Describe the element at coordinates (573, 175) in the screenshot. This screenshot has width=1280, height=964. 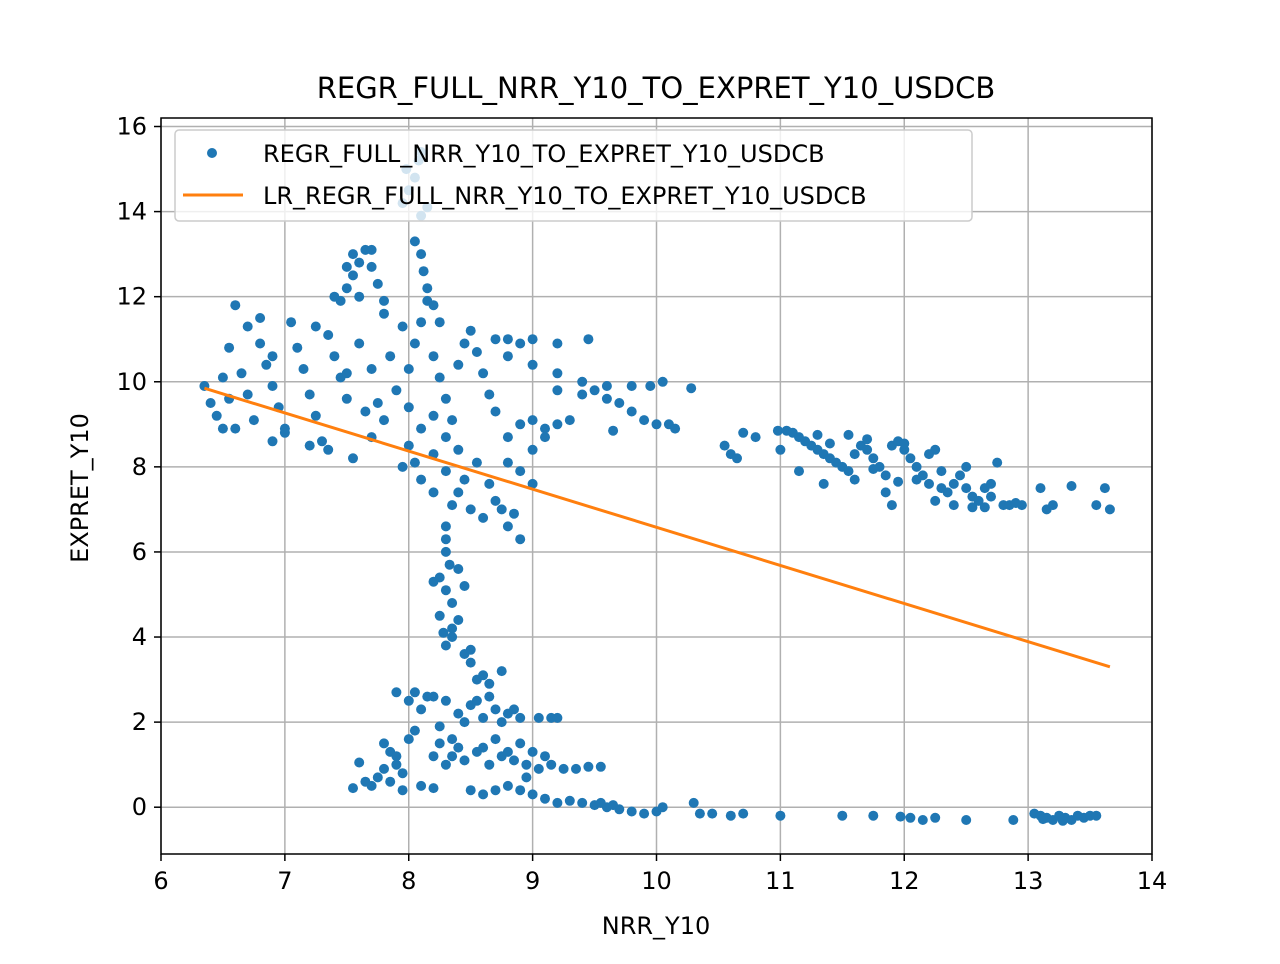
I see `legend-box` at that location.